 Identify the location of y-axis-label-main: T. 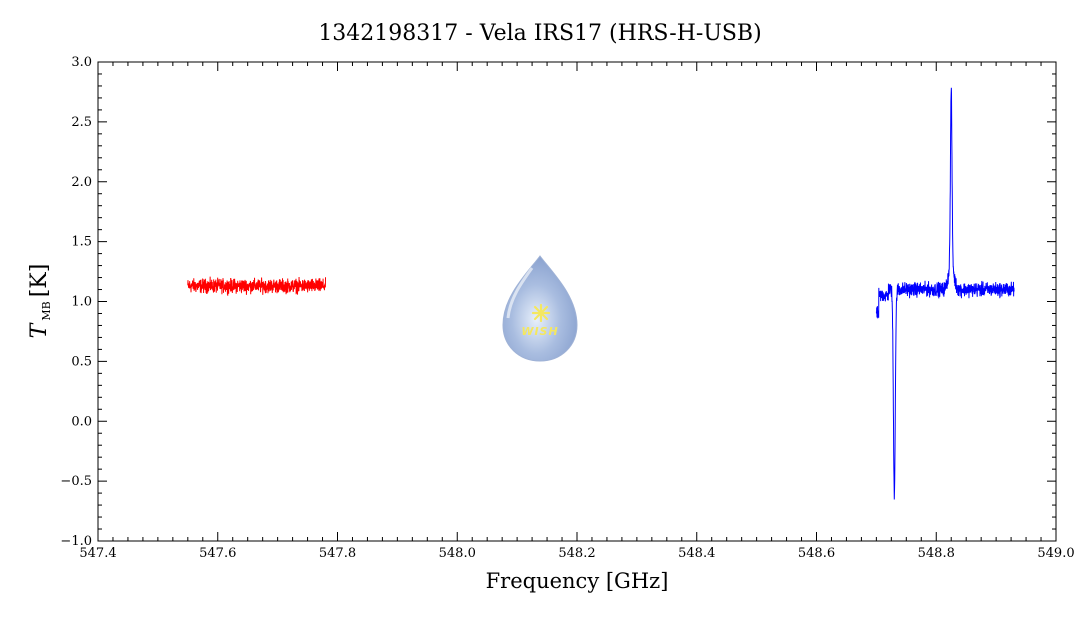
(39, 329).